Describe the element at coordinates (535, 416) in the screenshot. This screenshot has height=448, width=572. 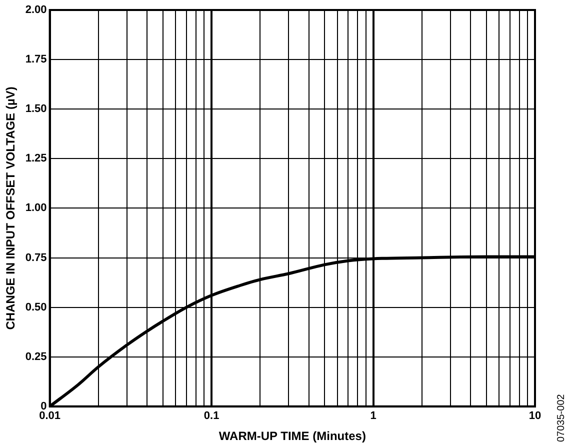
I see `x-tick-label: 10` at that location.